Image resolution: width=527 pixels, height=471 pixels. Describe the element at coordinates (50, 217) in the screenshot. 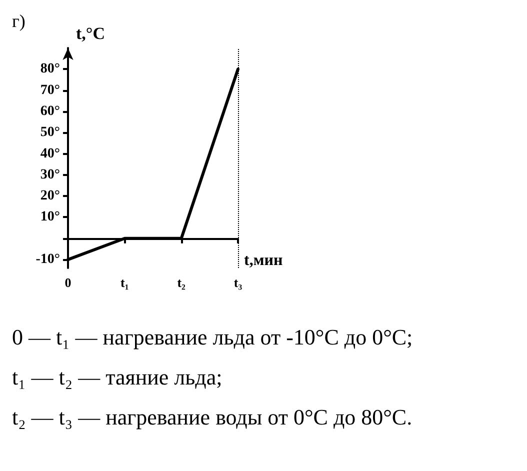

I see `y-tick-label: 10°` at that location.